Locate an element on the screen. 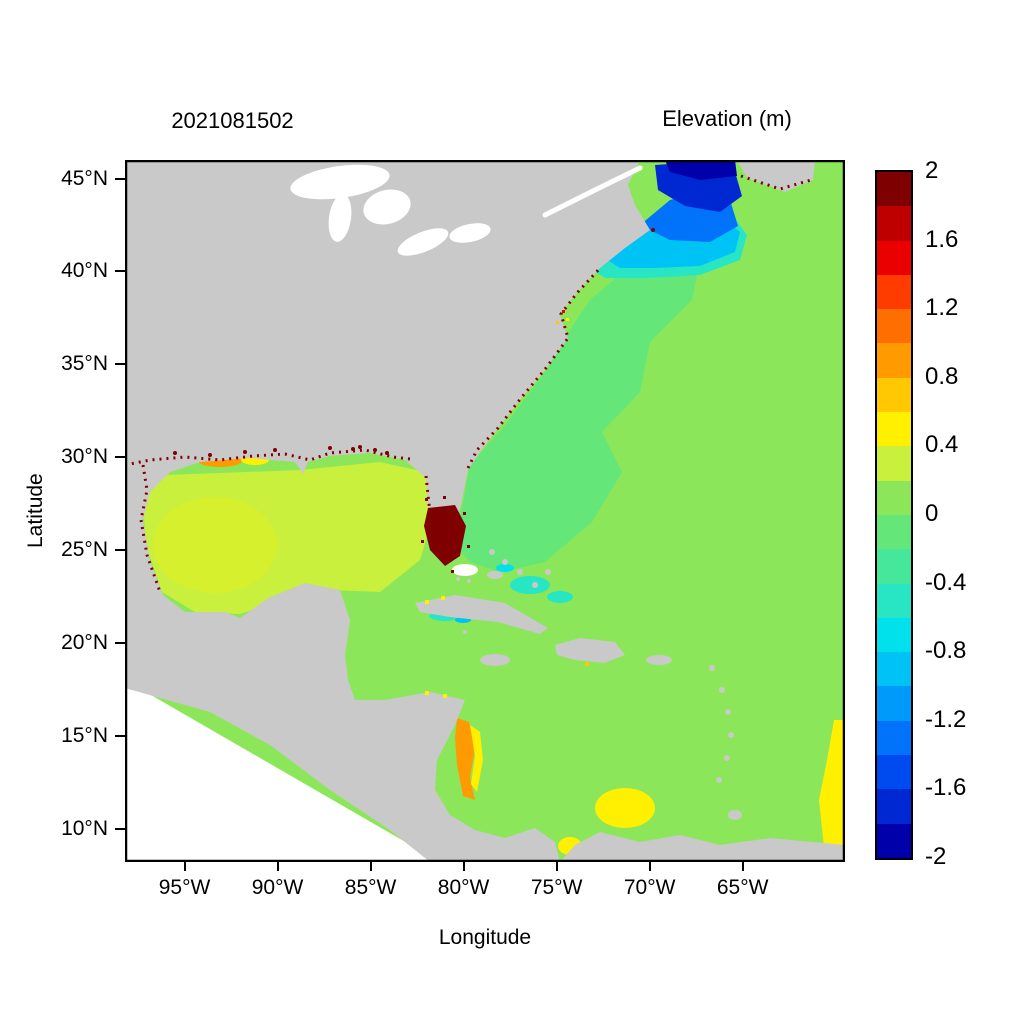  florida-bay is located at coordinates (465, 573).